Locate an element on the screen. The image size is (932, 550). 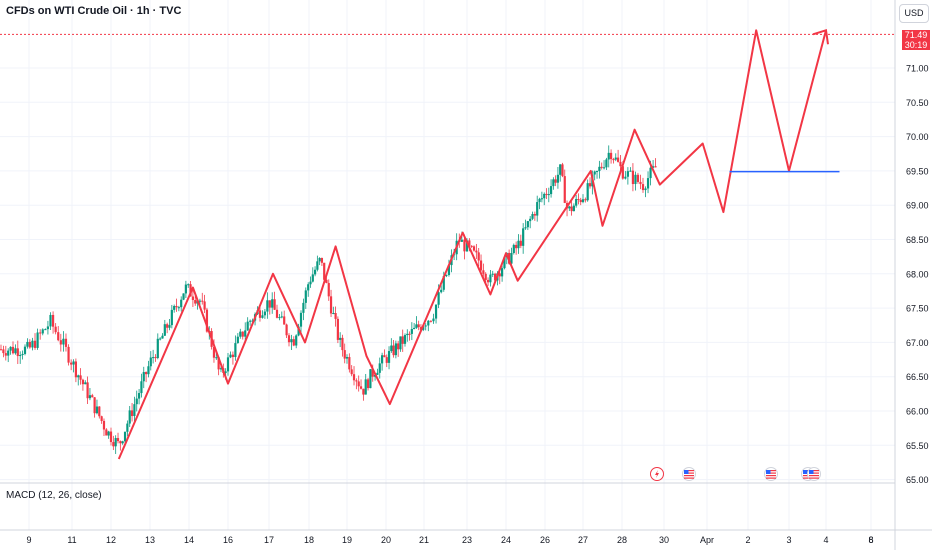
currency-button: USD is located at coordinates (914, 13).